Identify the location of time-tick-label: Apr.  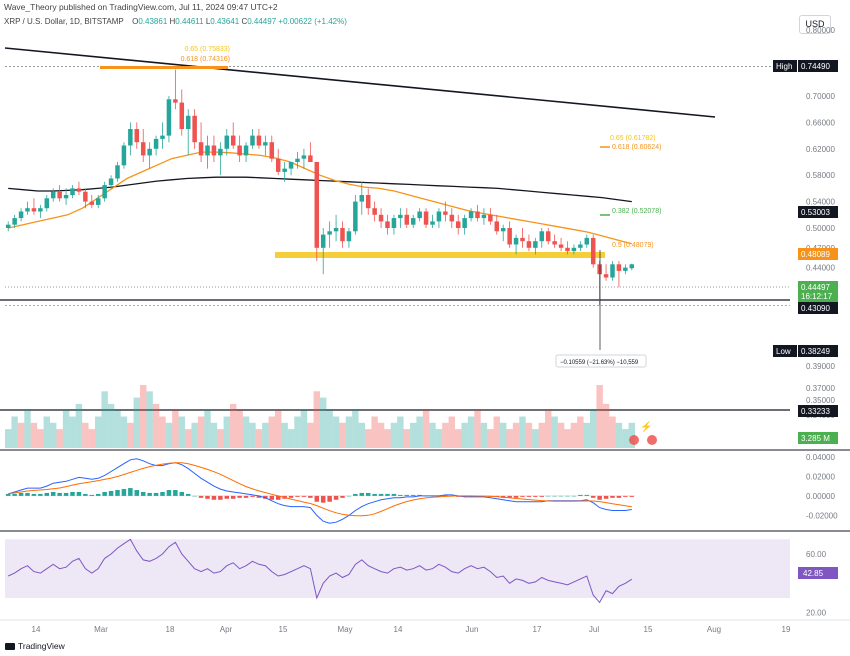
(226, 629).